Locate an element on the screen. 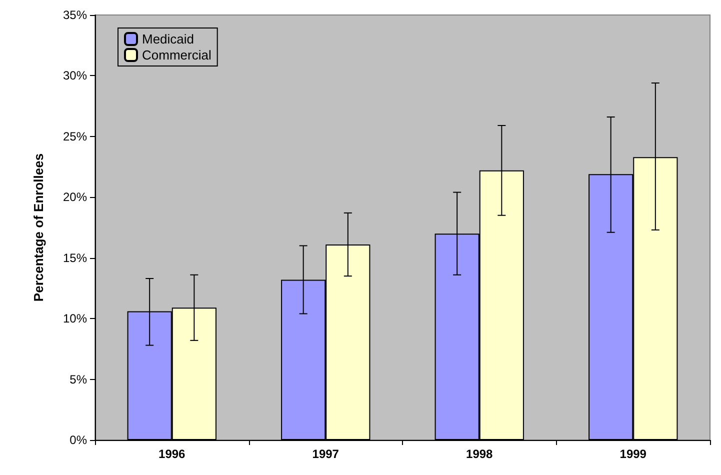 Image resolution: width=721 pixels, height=475 pixels. y-tick-label: 35% is located at coordinates (75, 15).